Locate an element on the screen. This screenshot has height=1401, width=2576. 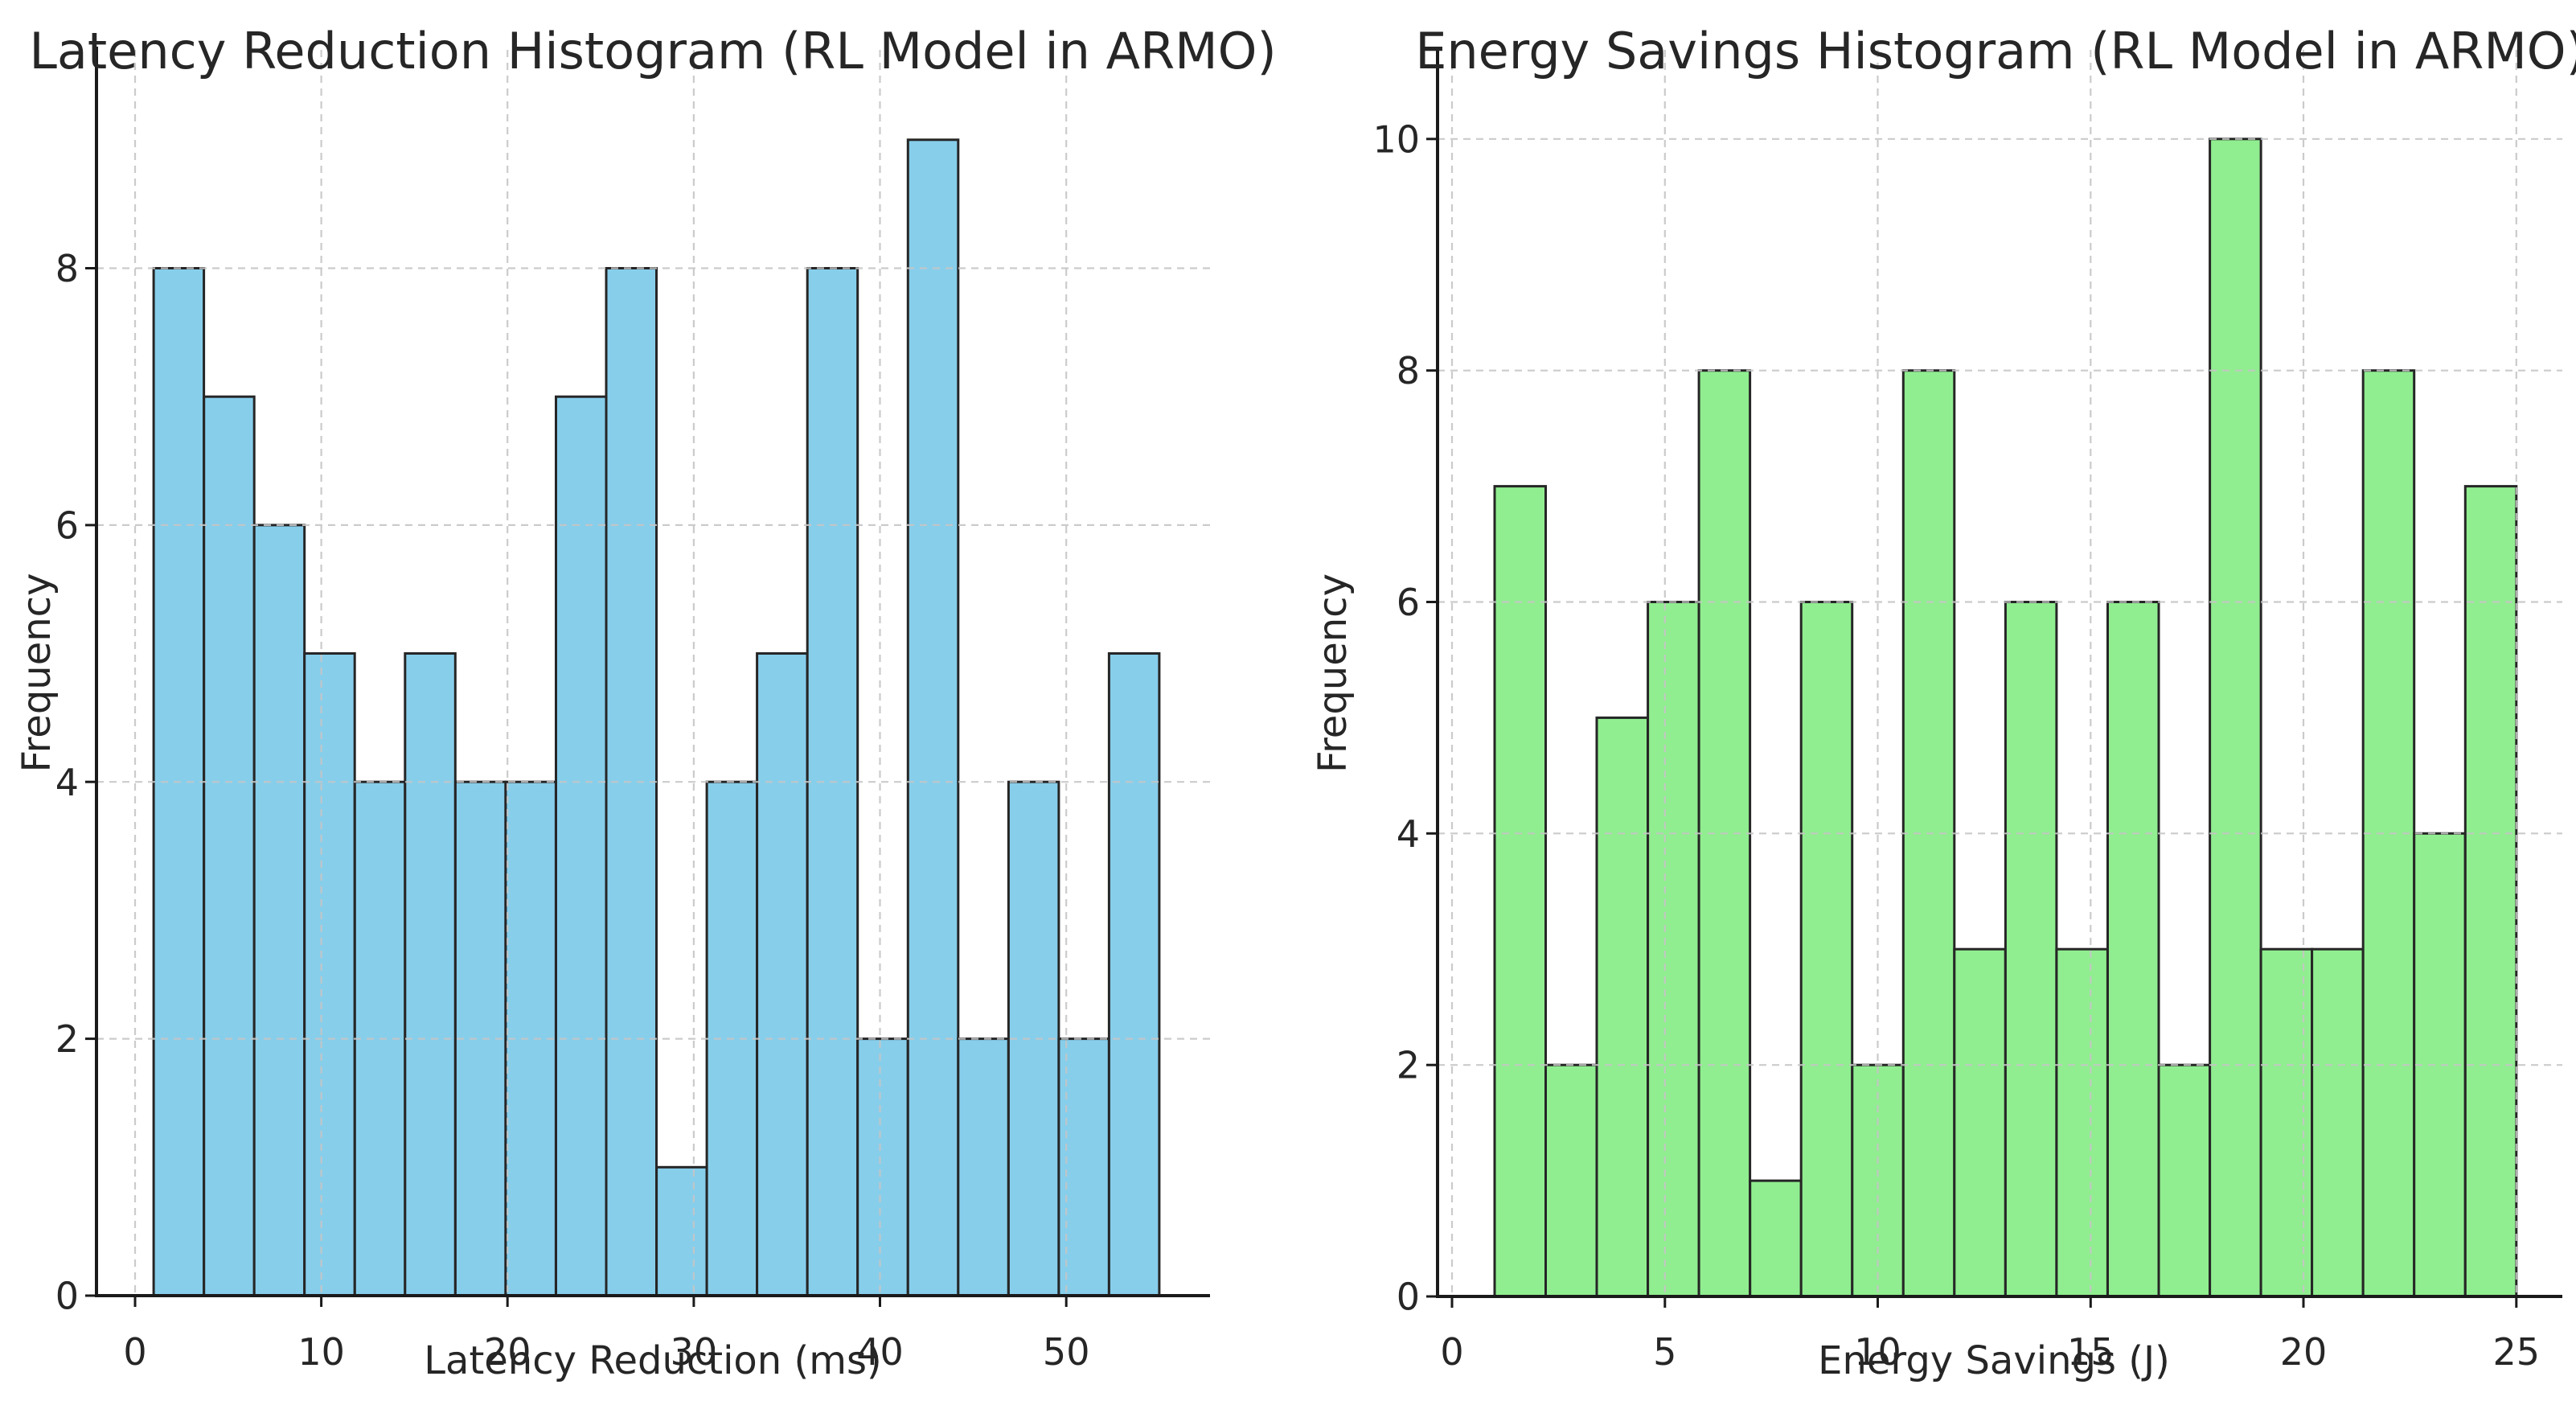
x-axis-label: Energy Savings (J) is located at coordinates (1994, 1360).